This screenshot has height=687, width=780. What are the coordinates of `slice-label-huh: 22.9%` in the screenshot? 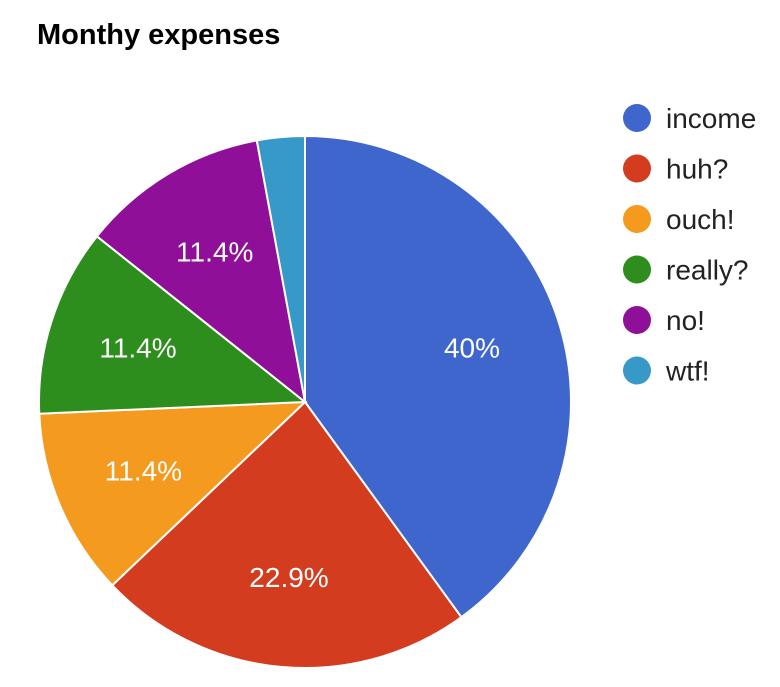 It's located at (288, 577).